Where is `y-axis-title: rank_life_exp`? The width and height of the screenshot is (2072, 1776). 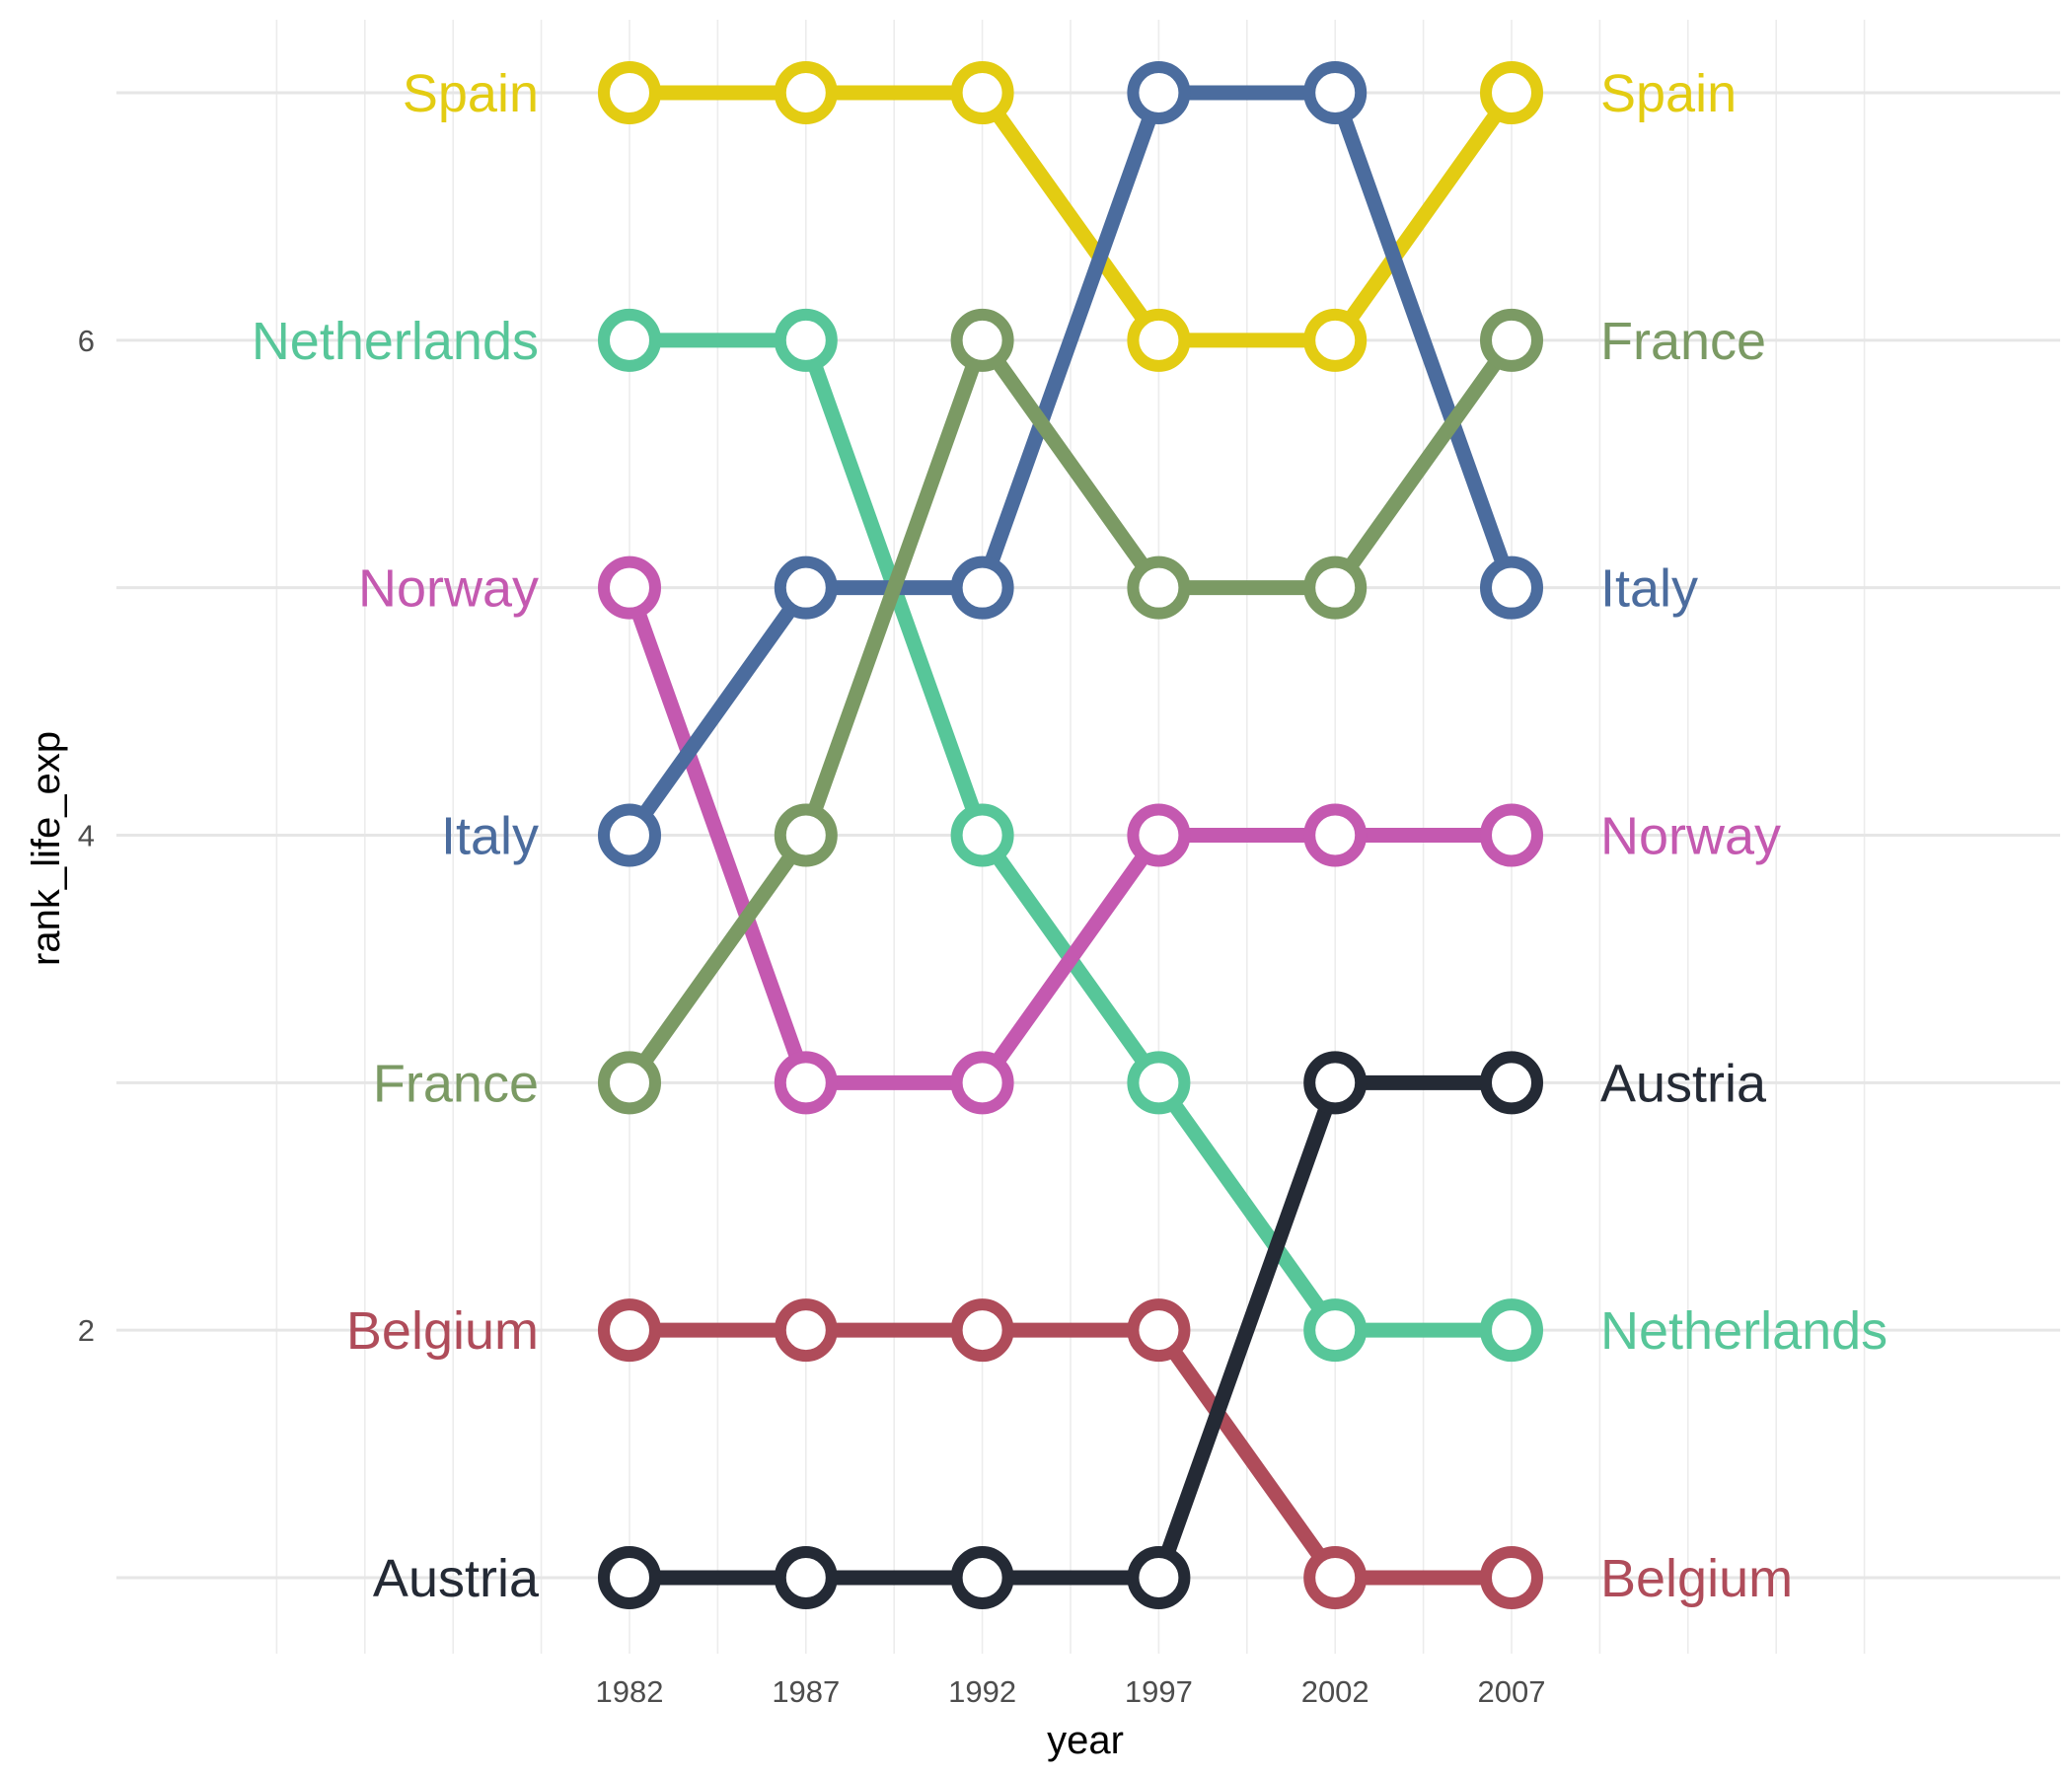 y-axis-title: rank_life_exp is located at coordinates (46, 849).